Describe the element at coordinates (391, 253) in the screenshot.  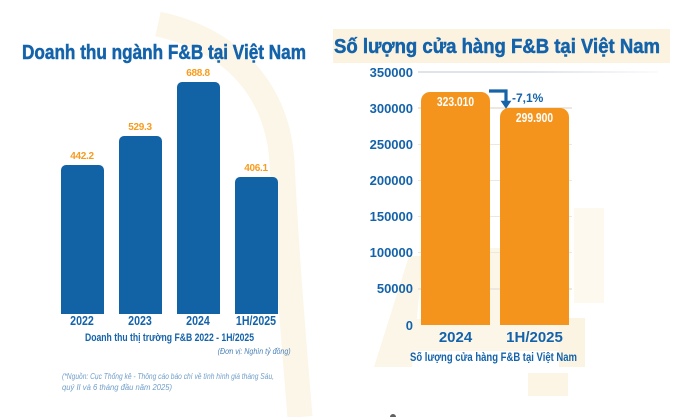
I see `store-ytick-100000: 100000` at that location.